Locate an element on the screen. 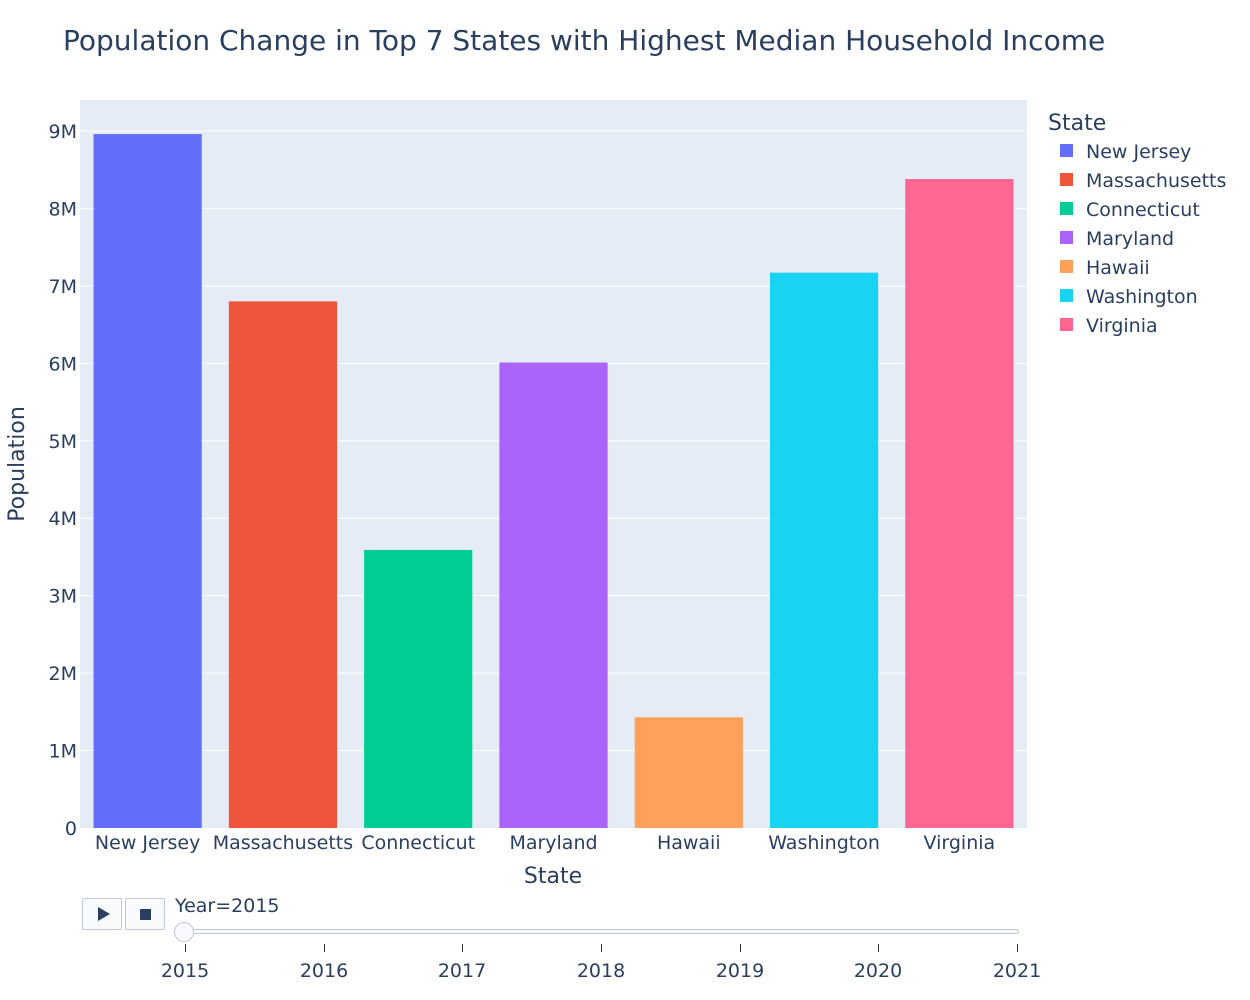 Image resolution: width=1250 pixels, height=1000 pixels. legend-item: Massachusetts is located at coordinates (1143, 181).